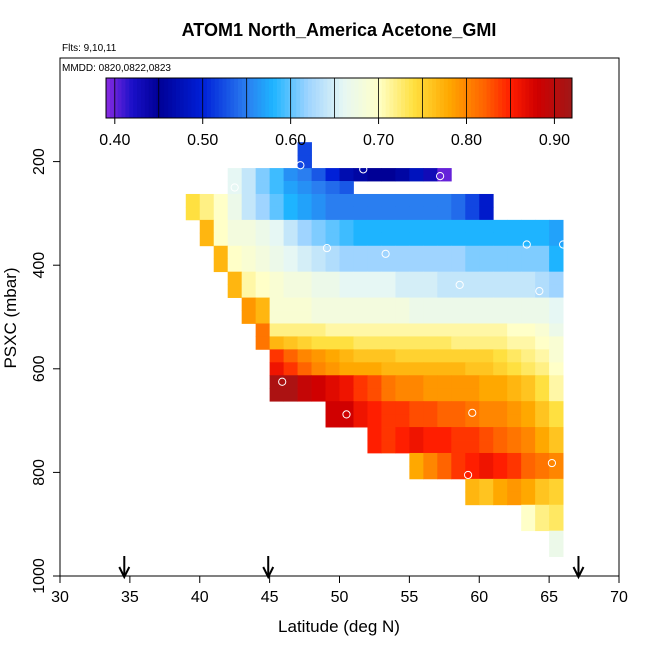 The height and width of the screenshot is (650, 650). What do you see at coordinates (459, 284) in the screenshot?
I see `sample-circle` at bounding box center [459, 284].